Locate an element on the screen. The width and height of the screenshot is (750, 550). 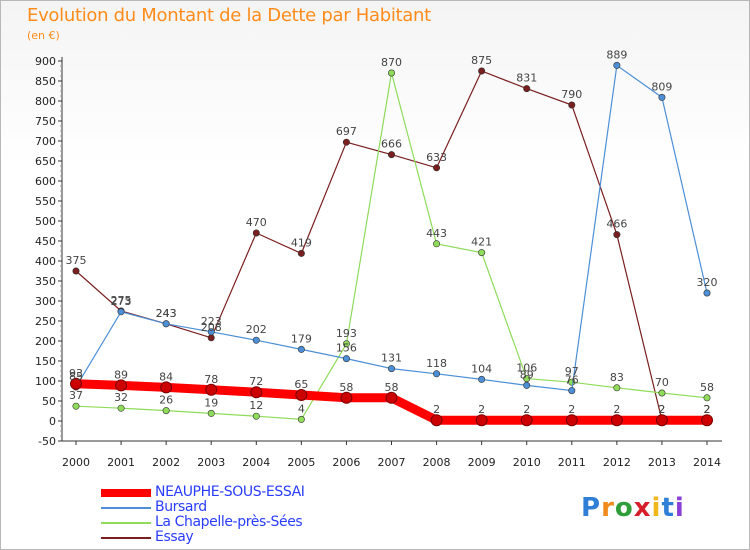
x-tick-label: 2009 is located at coordinates (482, 462).